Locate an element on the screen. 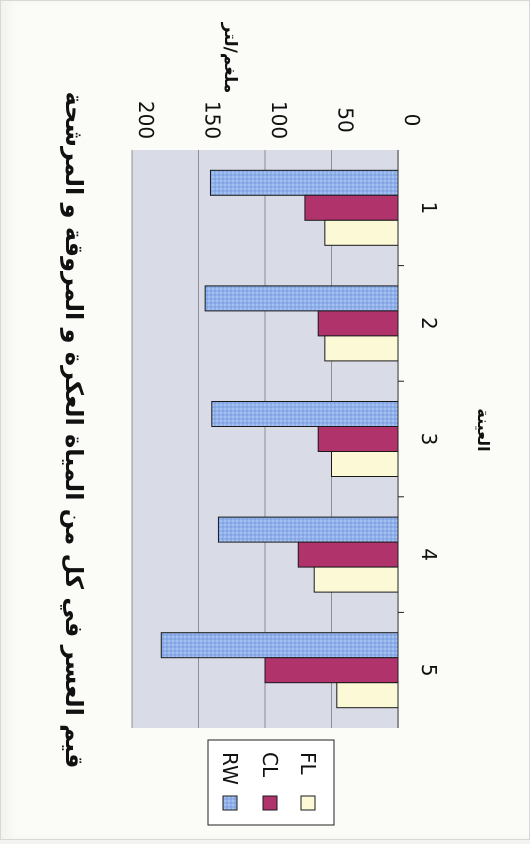 The image size is (530, 844). value-axis-label: ملغم/لتر is located at coordinates (230, 58).